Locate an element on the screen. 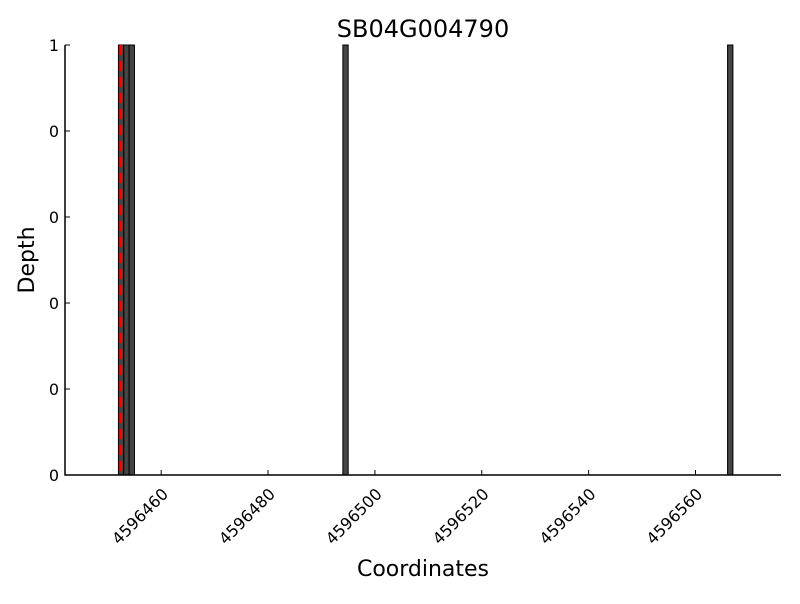 This screenshot has height=604, width=800. x-tick-label: 4596520 is located at coordinates (461, 516).